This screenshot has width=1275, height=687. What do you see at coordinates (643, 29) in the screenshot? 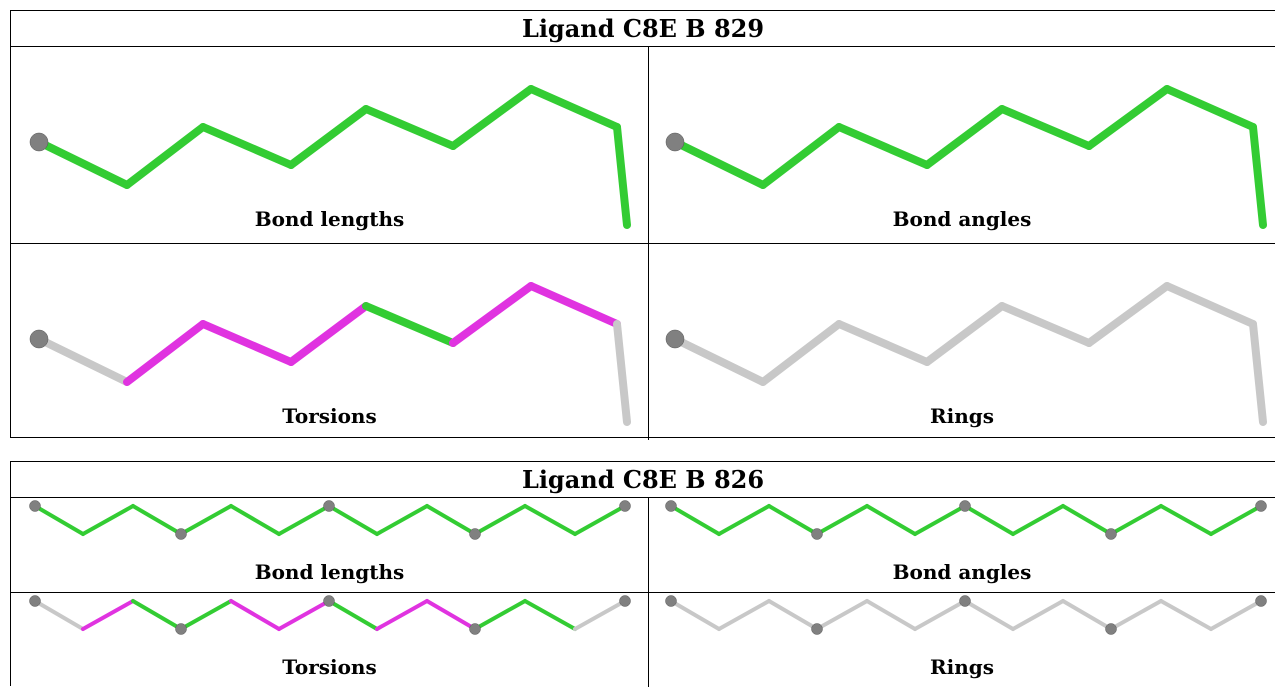
I see `table-title: Ligand C8E B 829` at bounding box center [643, 29].